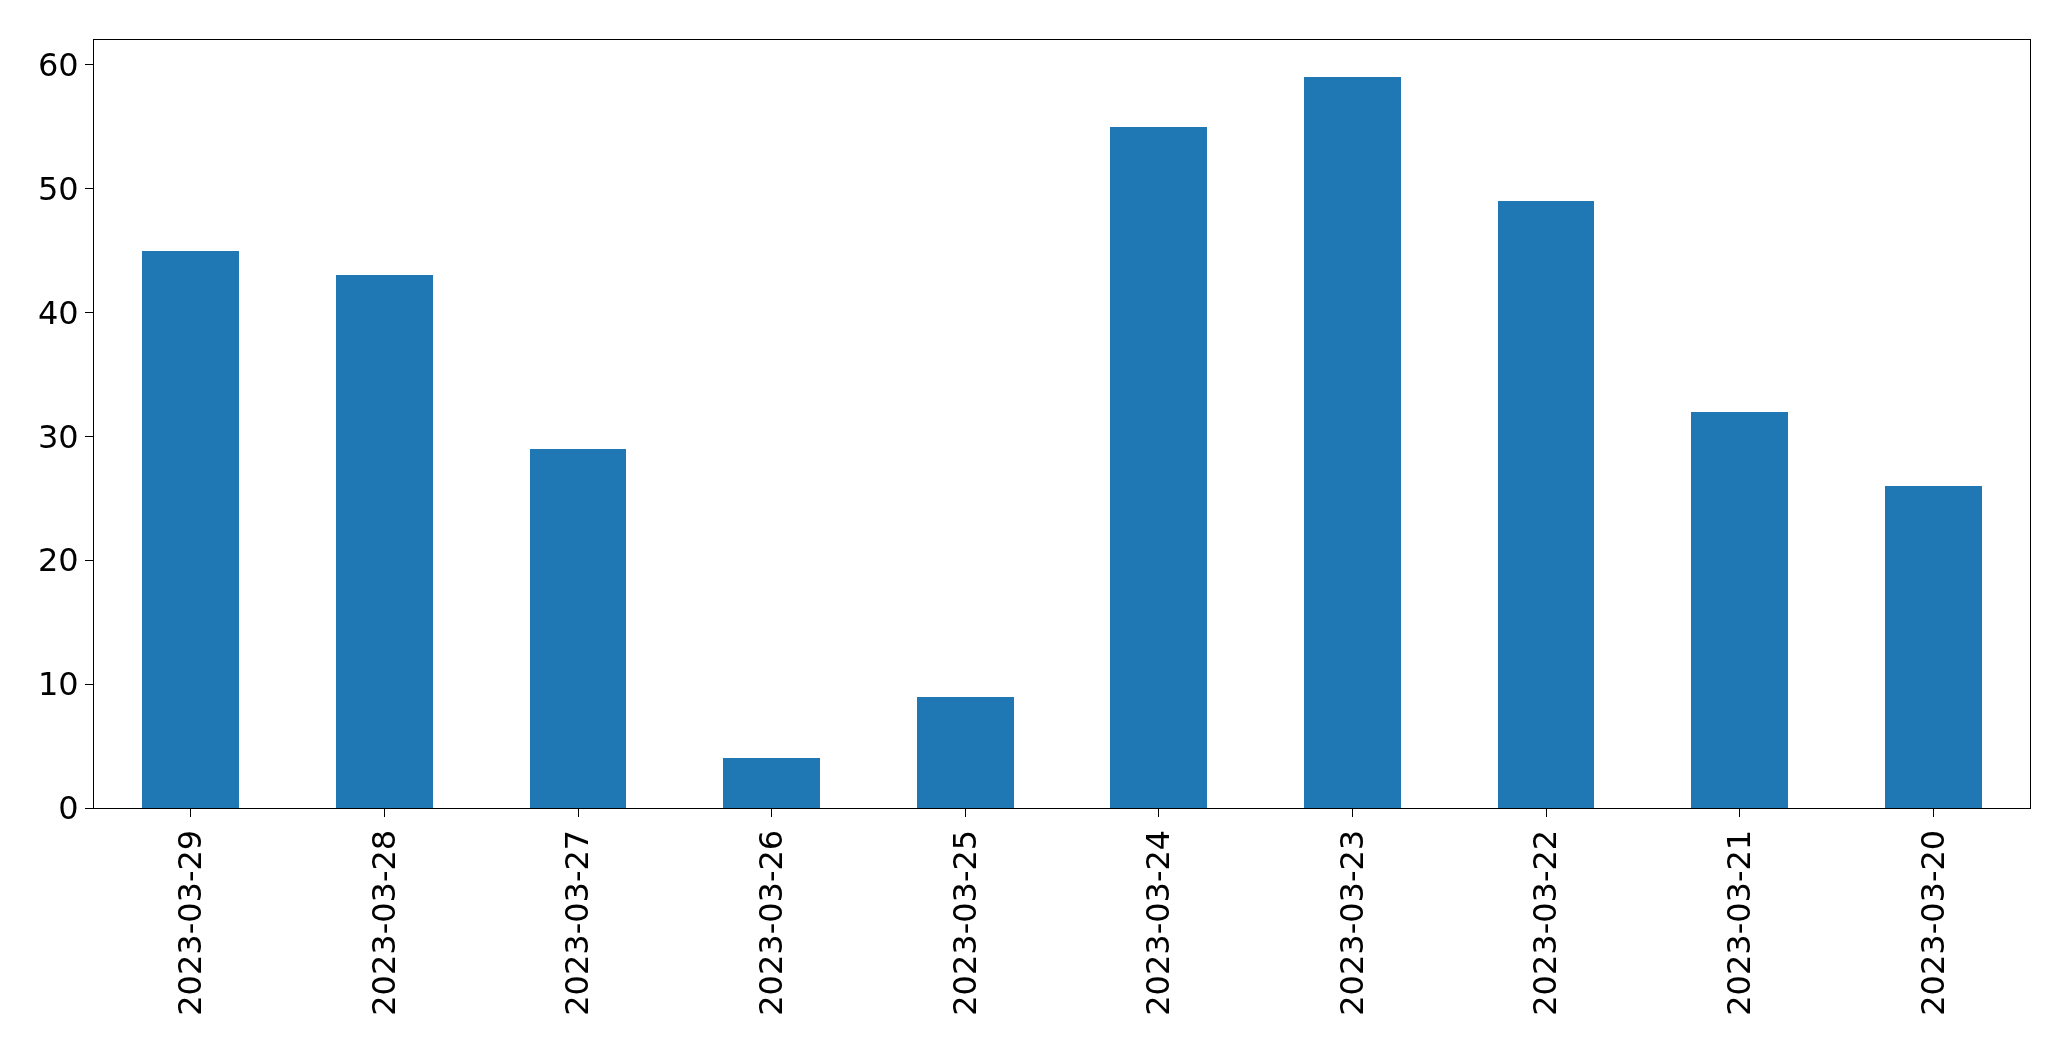 This screenshot has height=1061, width=2071. Describe the element at coordinates (1932, 922) in the screenshot. I see `x-tick-label: 2023-03-20` at that location.